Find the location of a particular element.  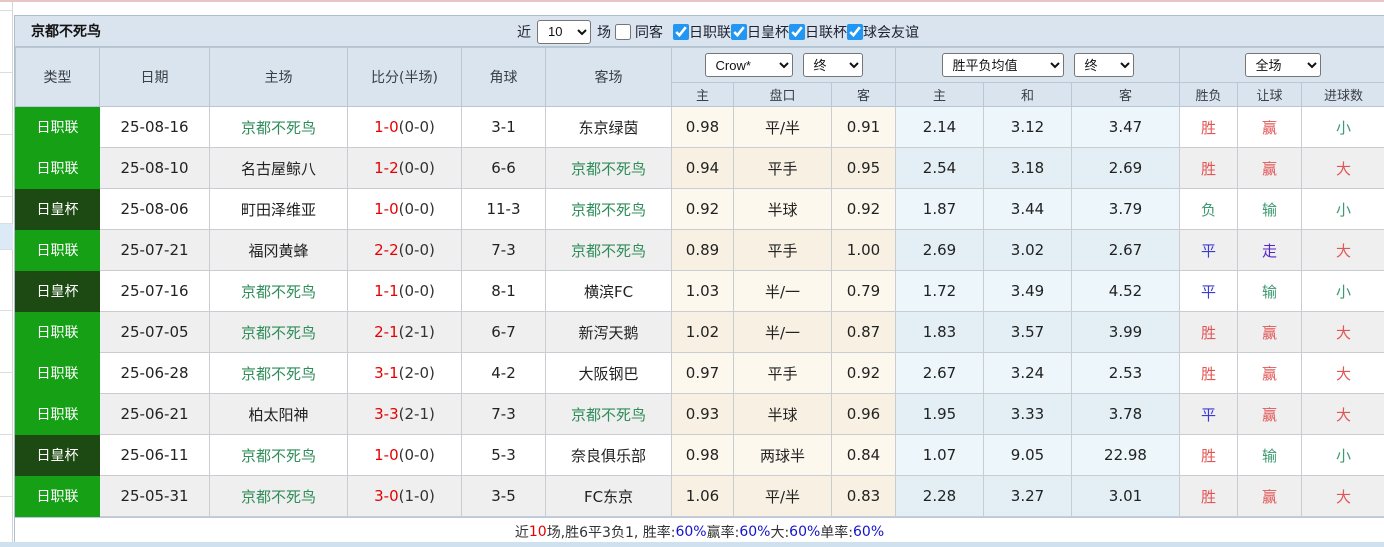

handicap-away-odds: 0.79 is located at coordinates (863, 291).